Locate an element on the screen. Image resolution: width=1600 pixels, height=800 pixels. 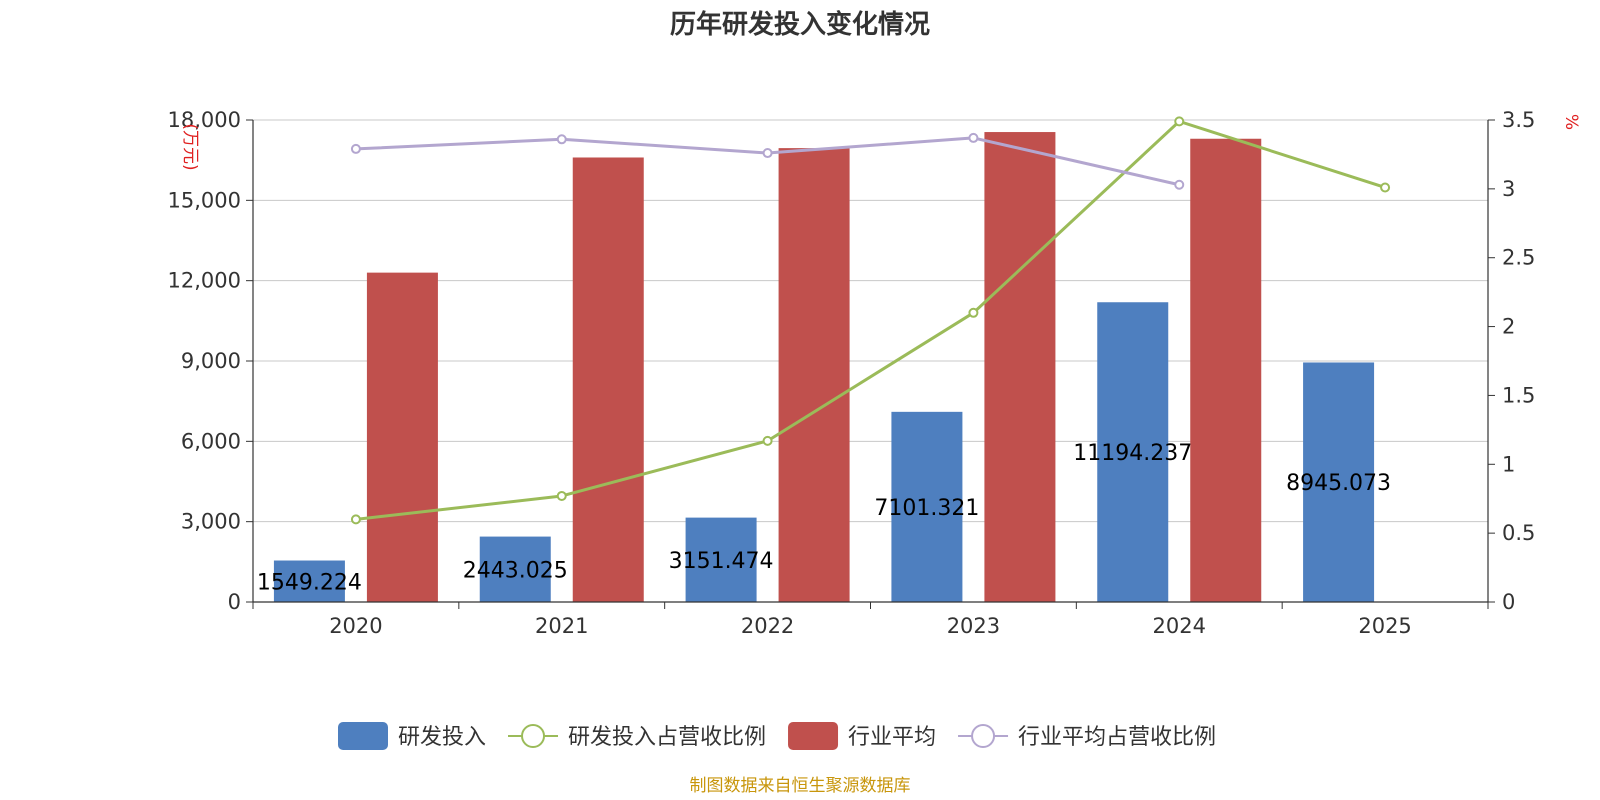
data-source-note: 制图数据来自恒生聚源数据库 is located at coordinates (800, 786).